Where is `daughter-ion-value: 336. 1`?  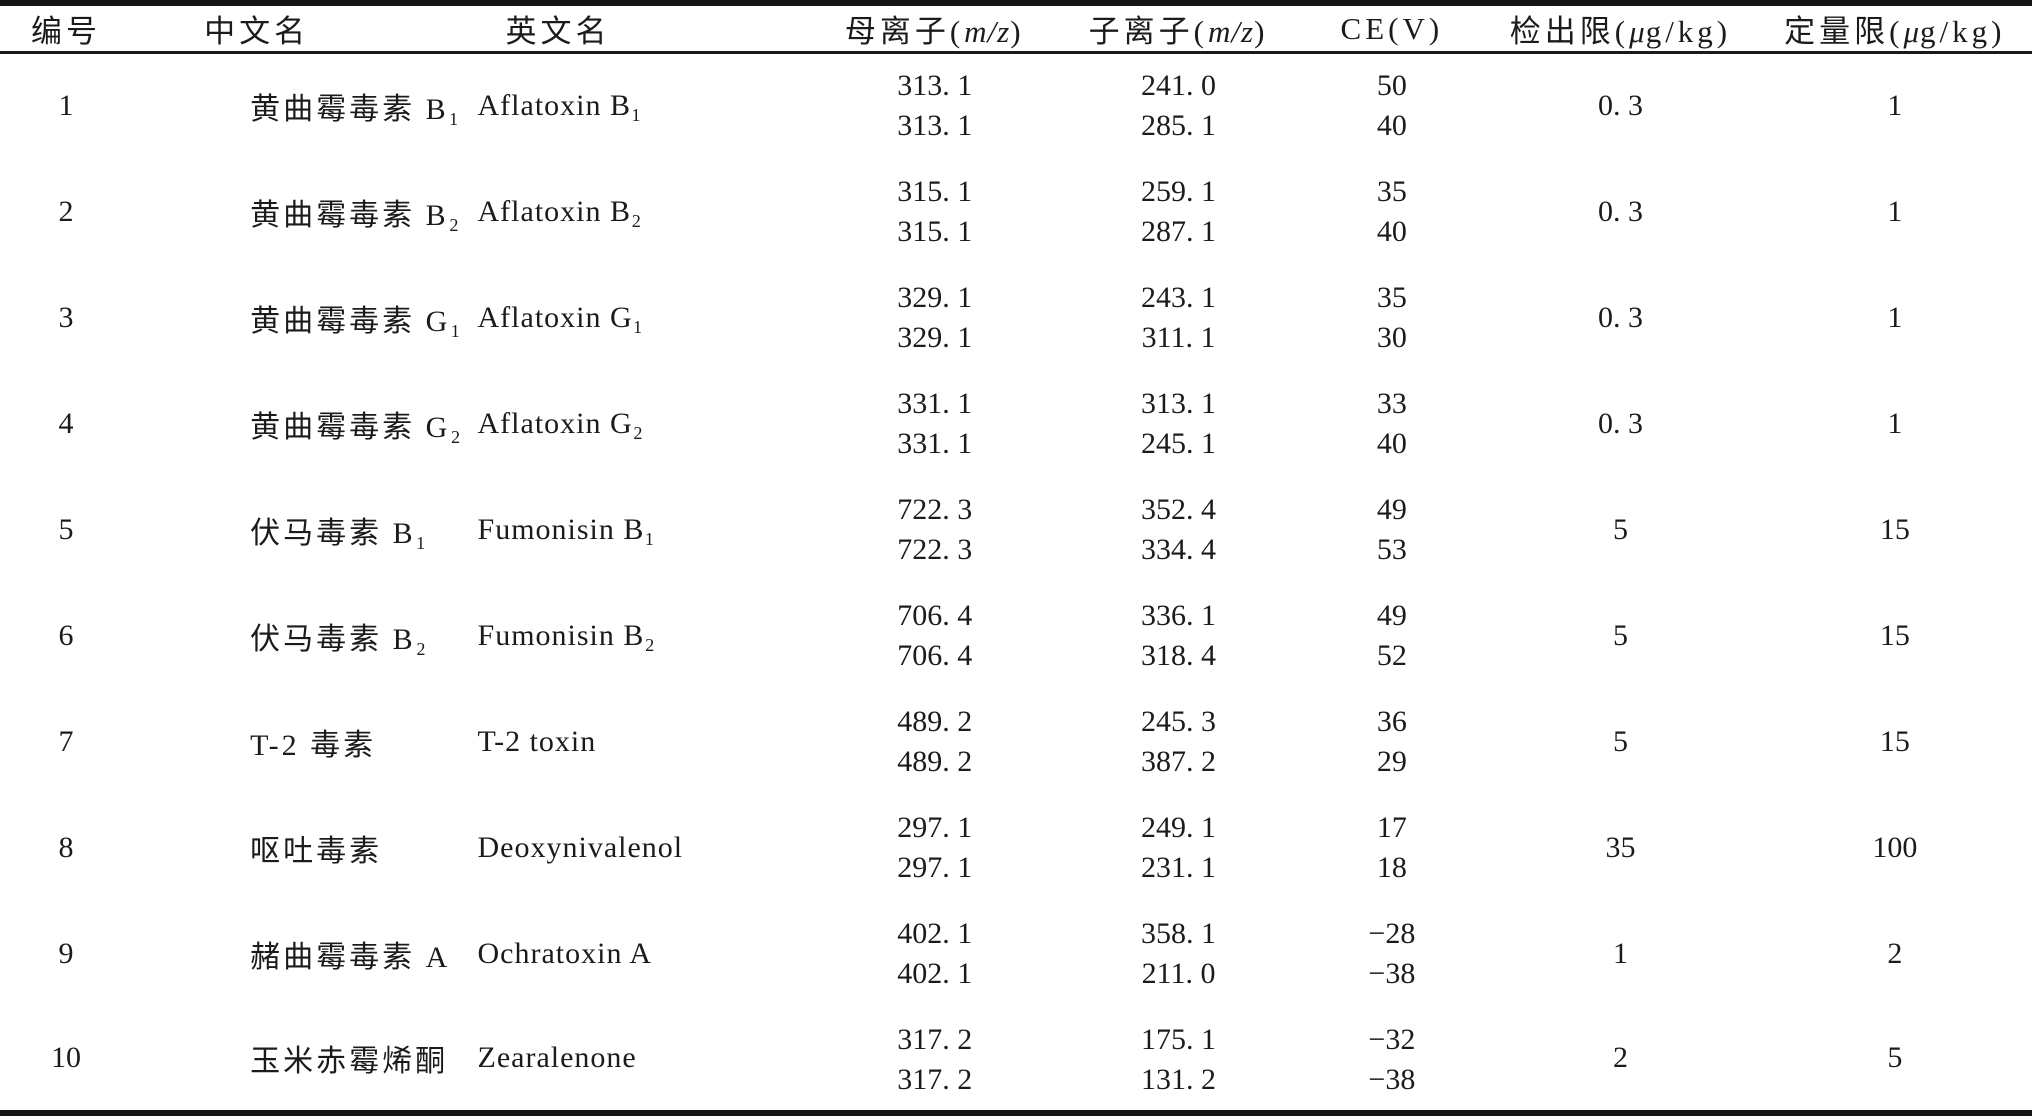
daughter-ion-value: 336. 1 is located at coordinates (1179, 615).